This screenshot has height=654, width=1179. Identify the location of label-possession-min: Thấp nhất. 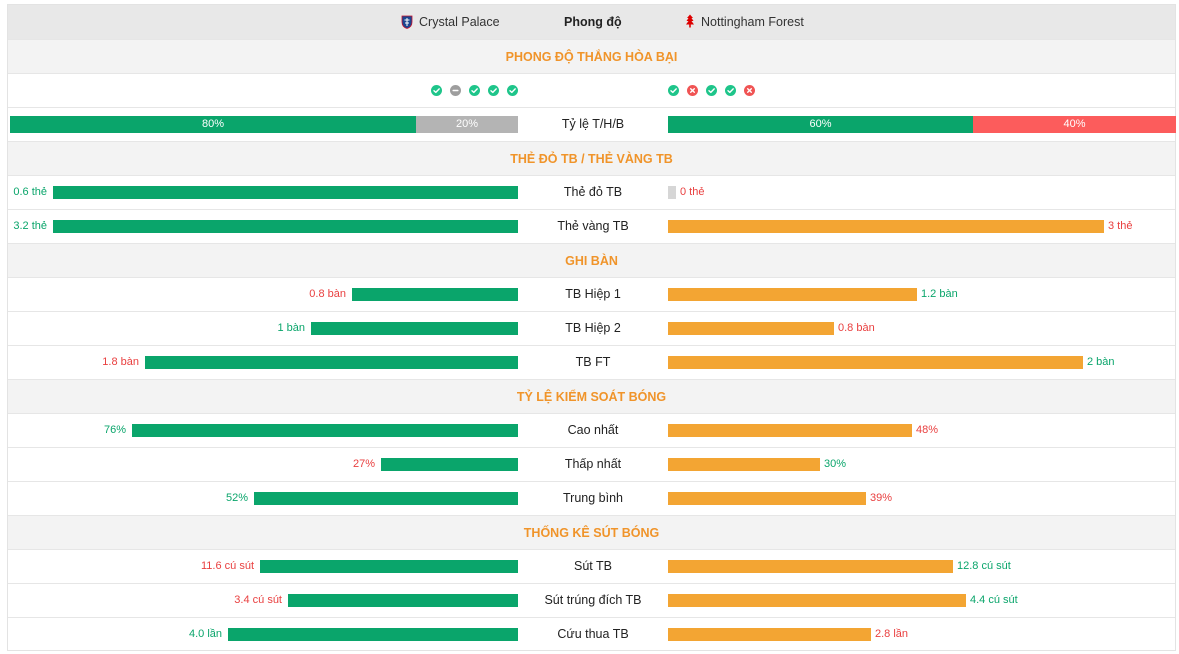
(593, 464).